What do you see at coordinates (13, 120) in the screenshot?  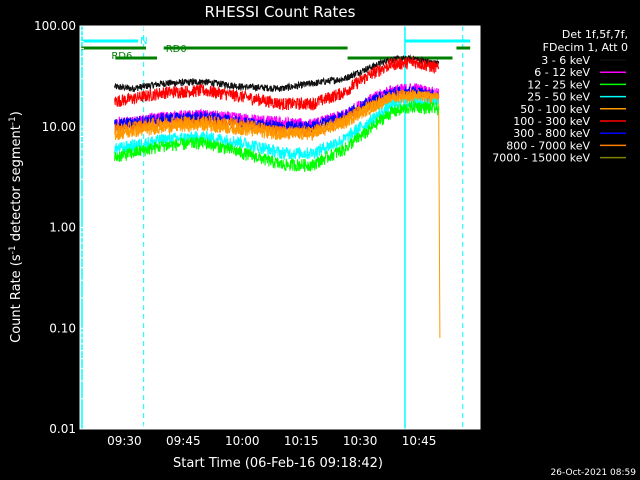 I see `y-axis-label-sup2: -1` at bounding box center [13, 120].